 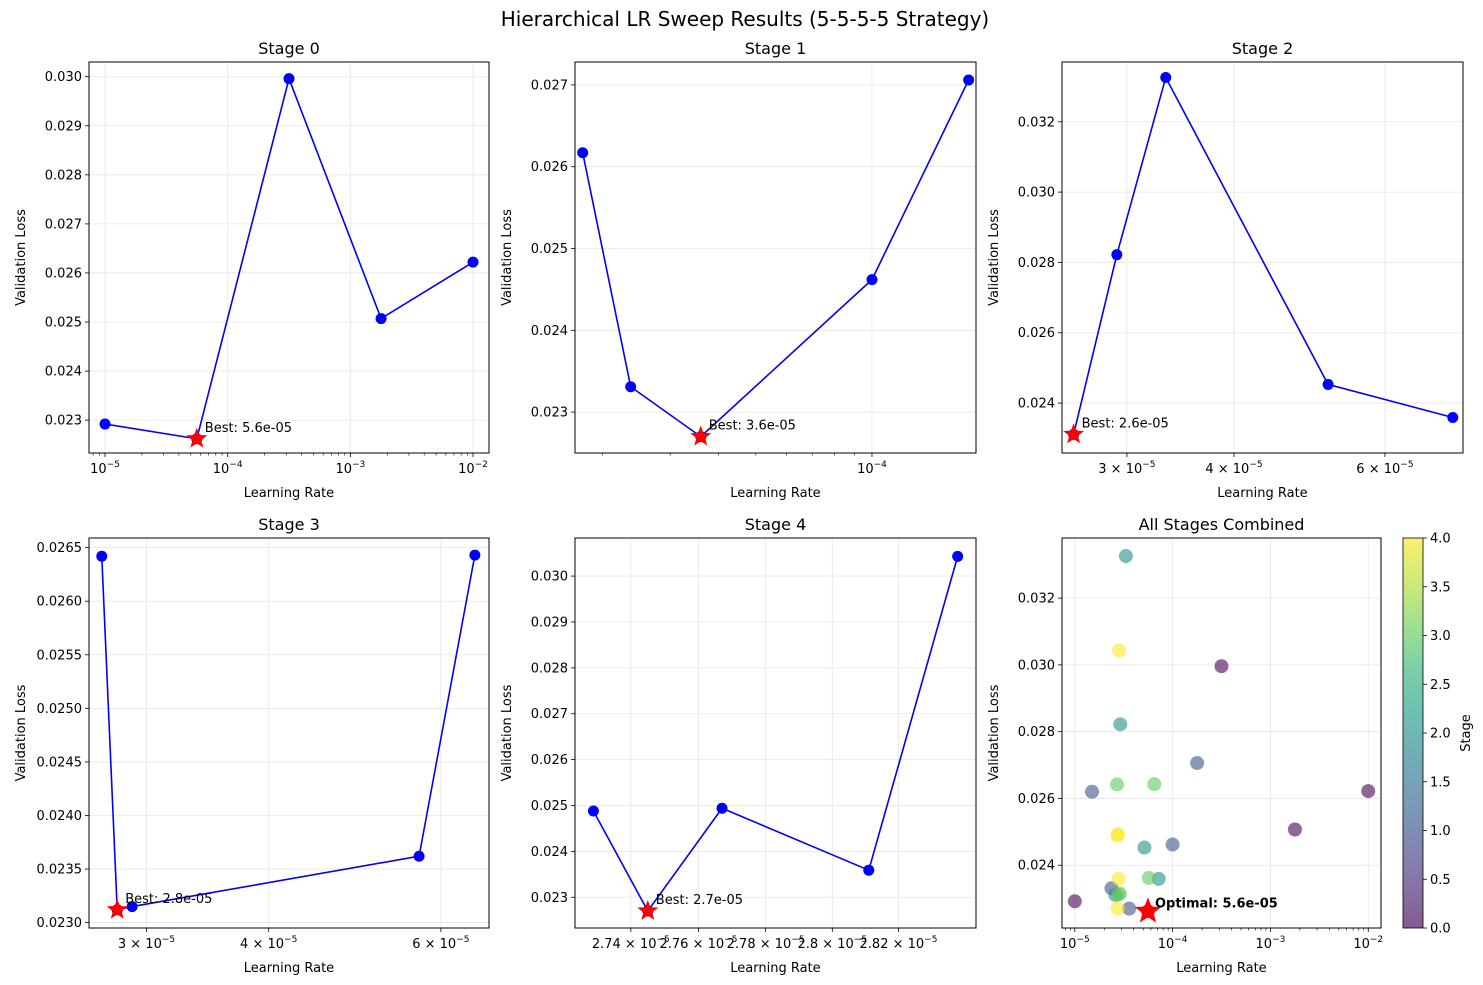 I want to click on y-tick-label: 0.0245, so click(x=60, y=762).